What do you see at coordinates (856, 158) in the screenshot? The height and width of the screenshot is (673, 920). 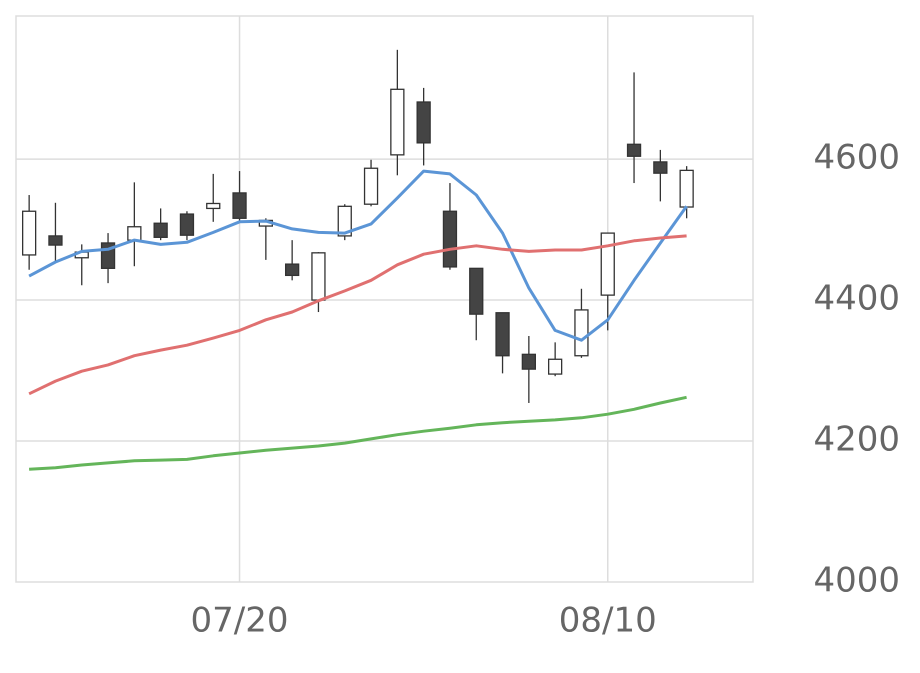 I see `y-tick-label: 4600` at bounding box center [856, 158].